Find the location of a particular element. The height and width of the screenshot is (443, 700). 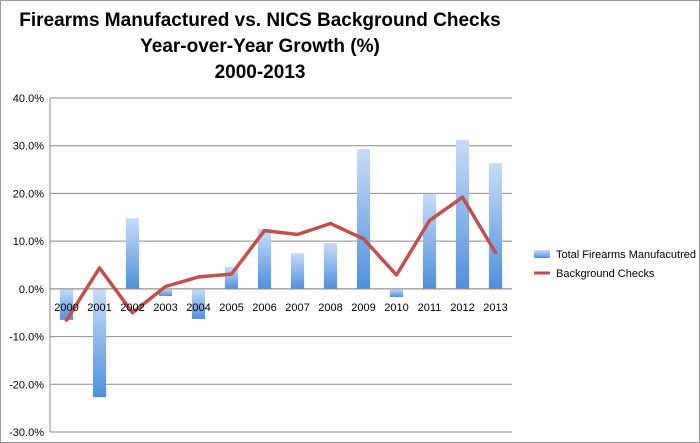

x-tick-label: 2012 is located at coordinates (462, 308).